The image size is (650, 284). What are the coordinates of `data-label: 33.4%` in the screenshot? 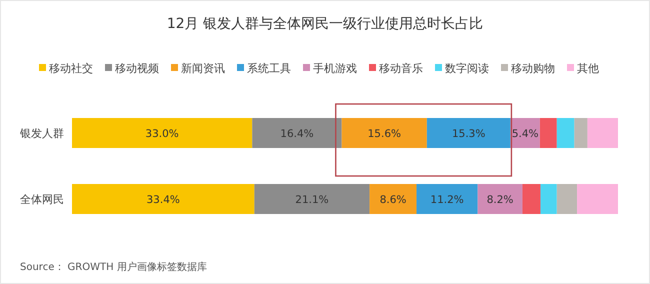 It's located at (163, 200).